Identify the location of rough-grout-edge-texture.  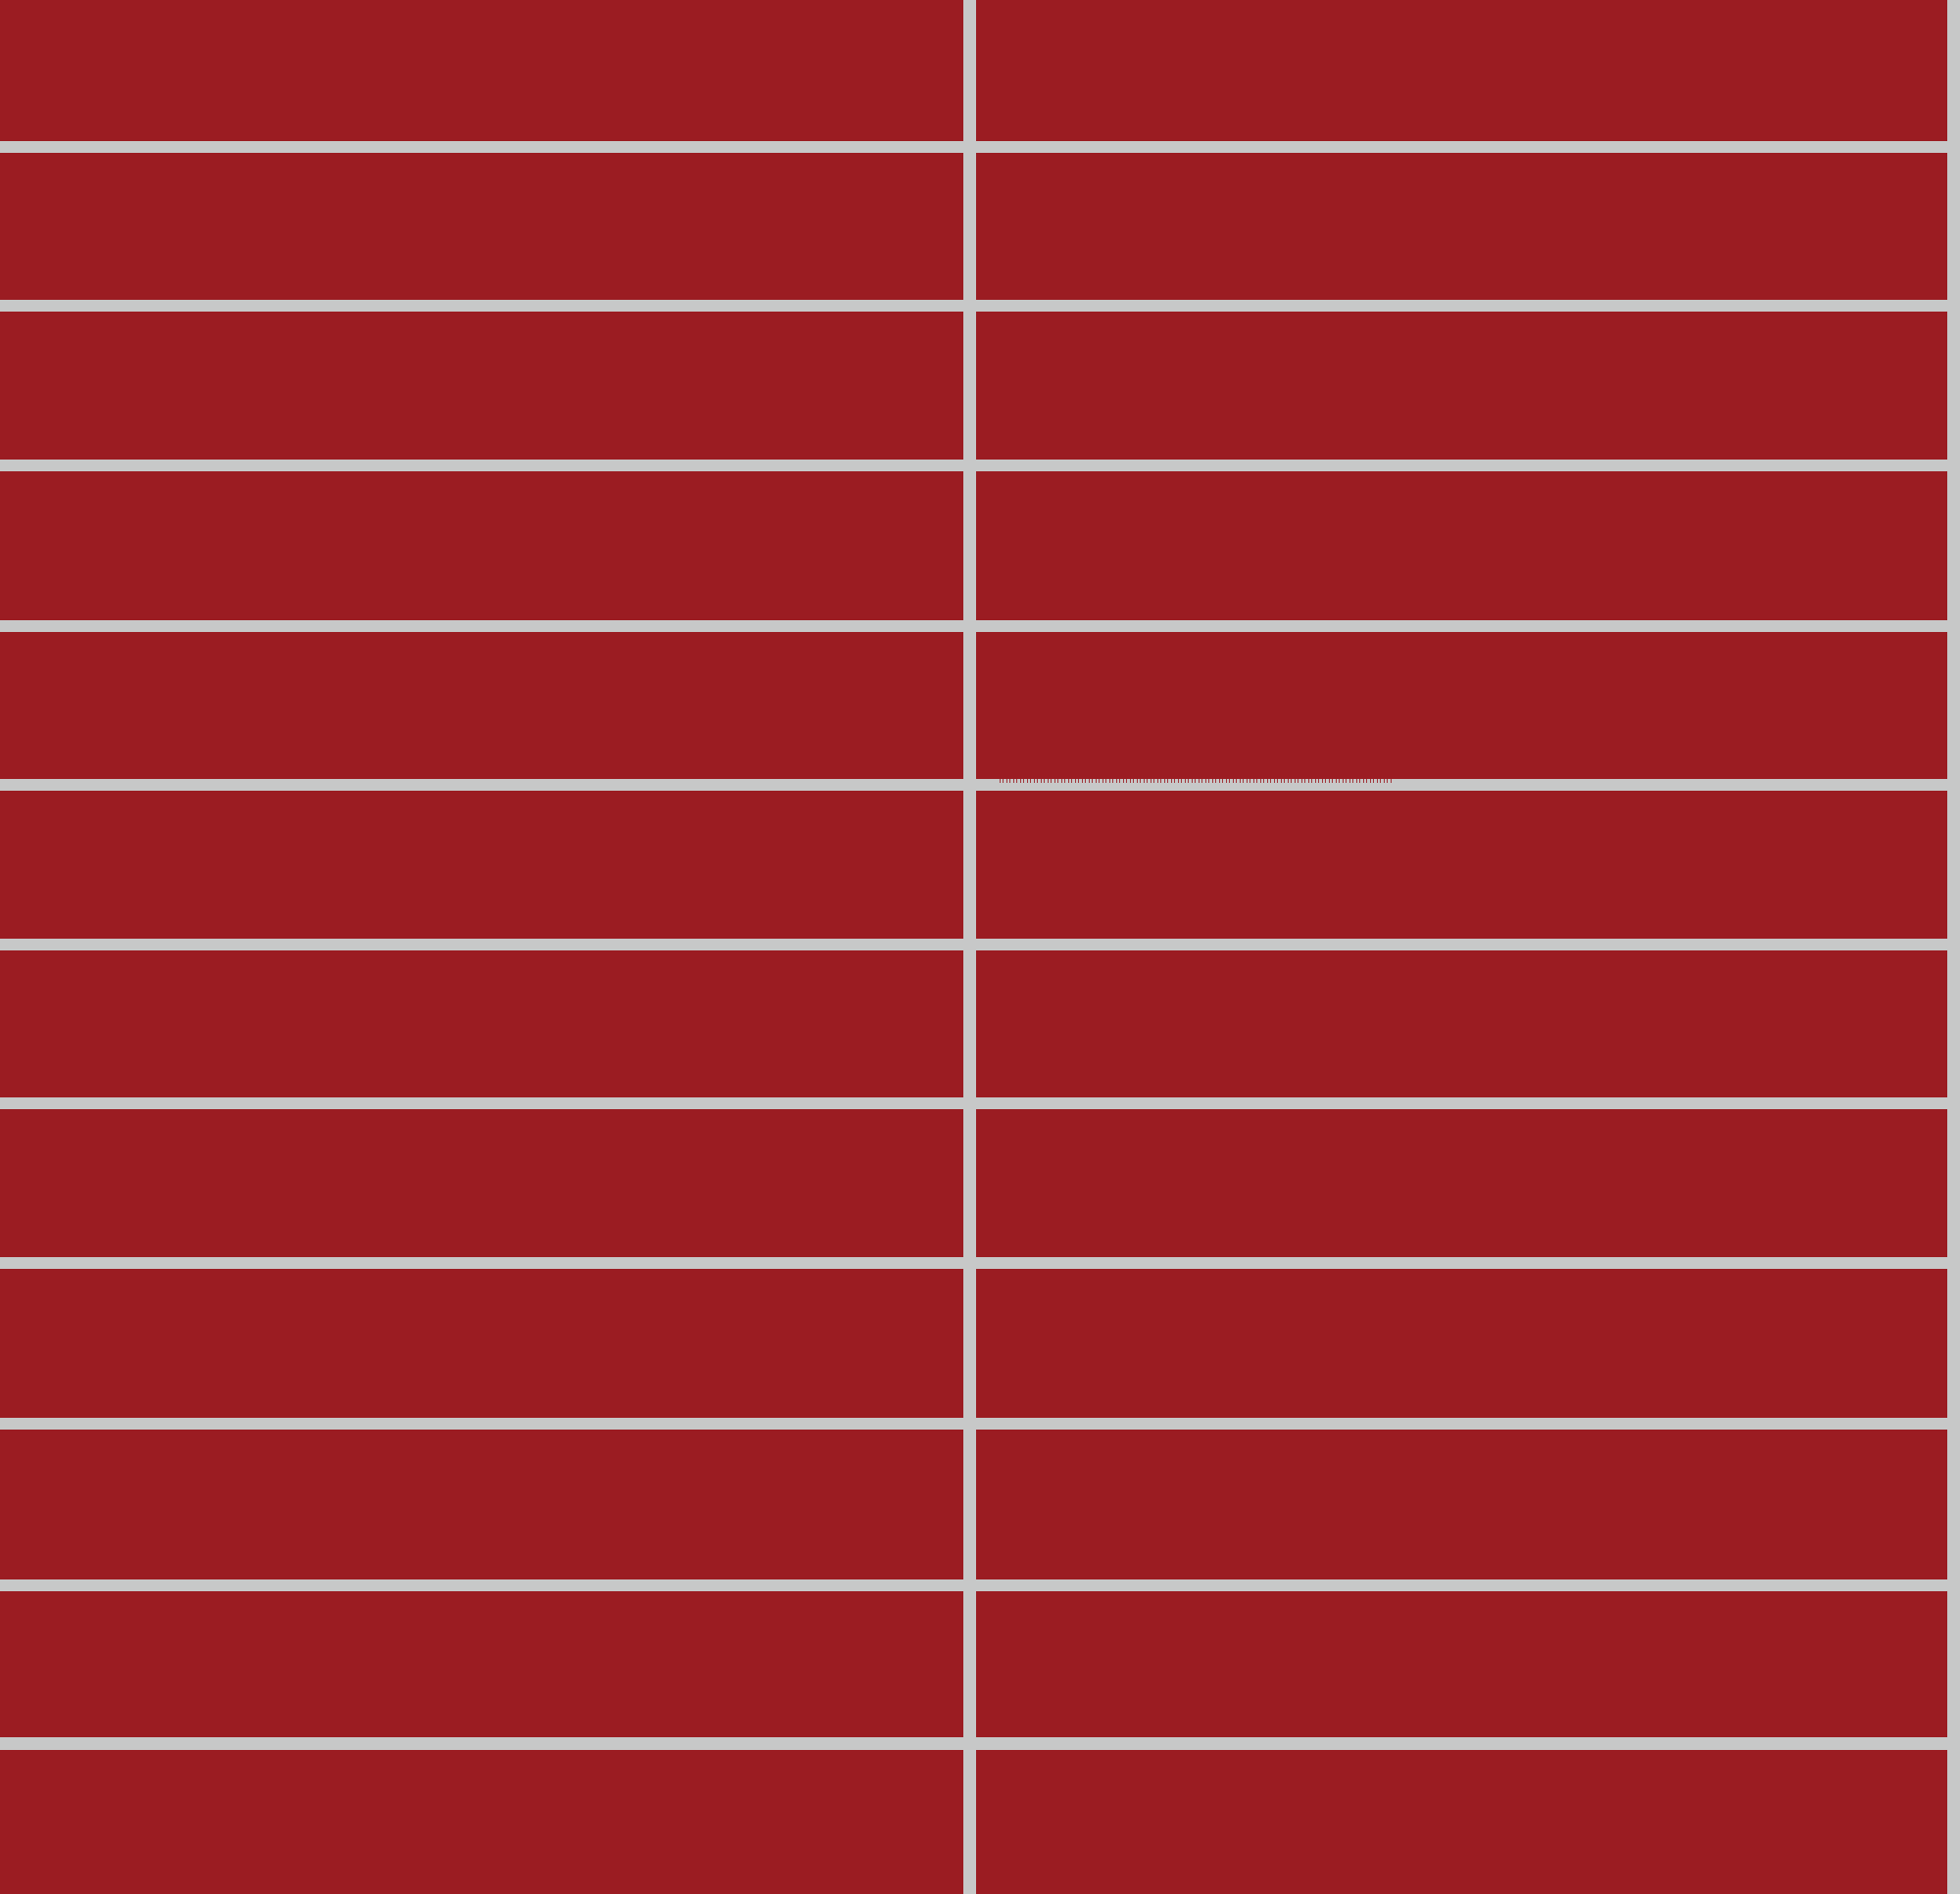
(1196, 780).